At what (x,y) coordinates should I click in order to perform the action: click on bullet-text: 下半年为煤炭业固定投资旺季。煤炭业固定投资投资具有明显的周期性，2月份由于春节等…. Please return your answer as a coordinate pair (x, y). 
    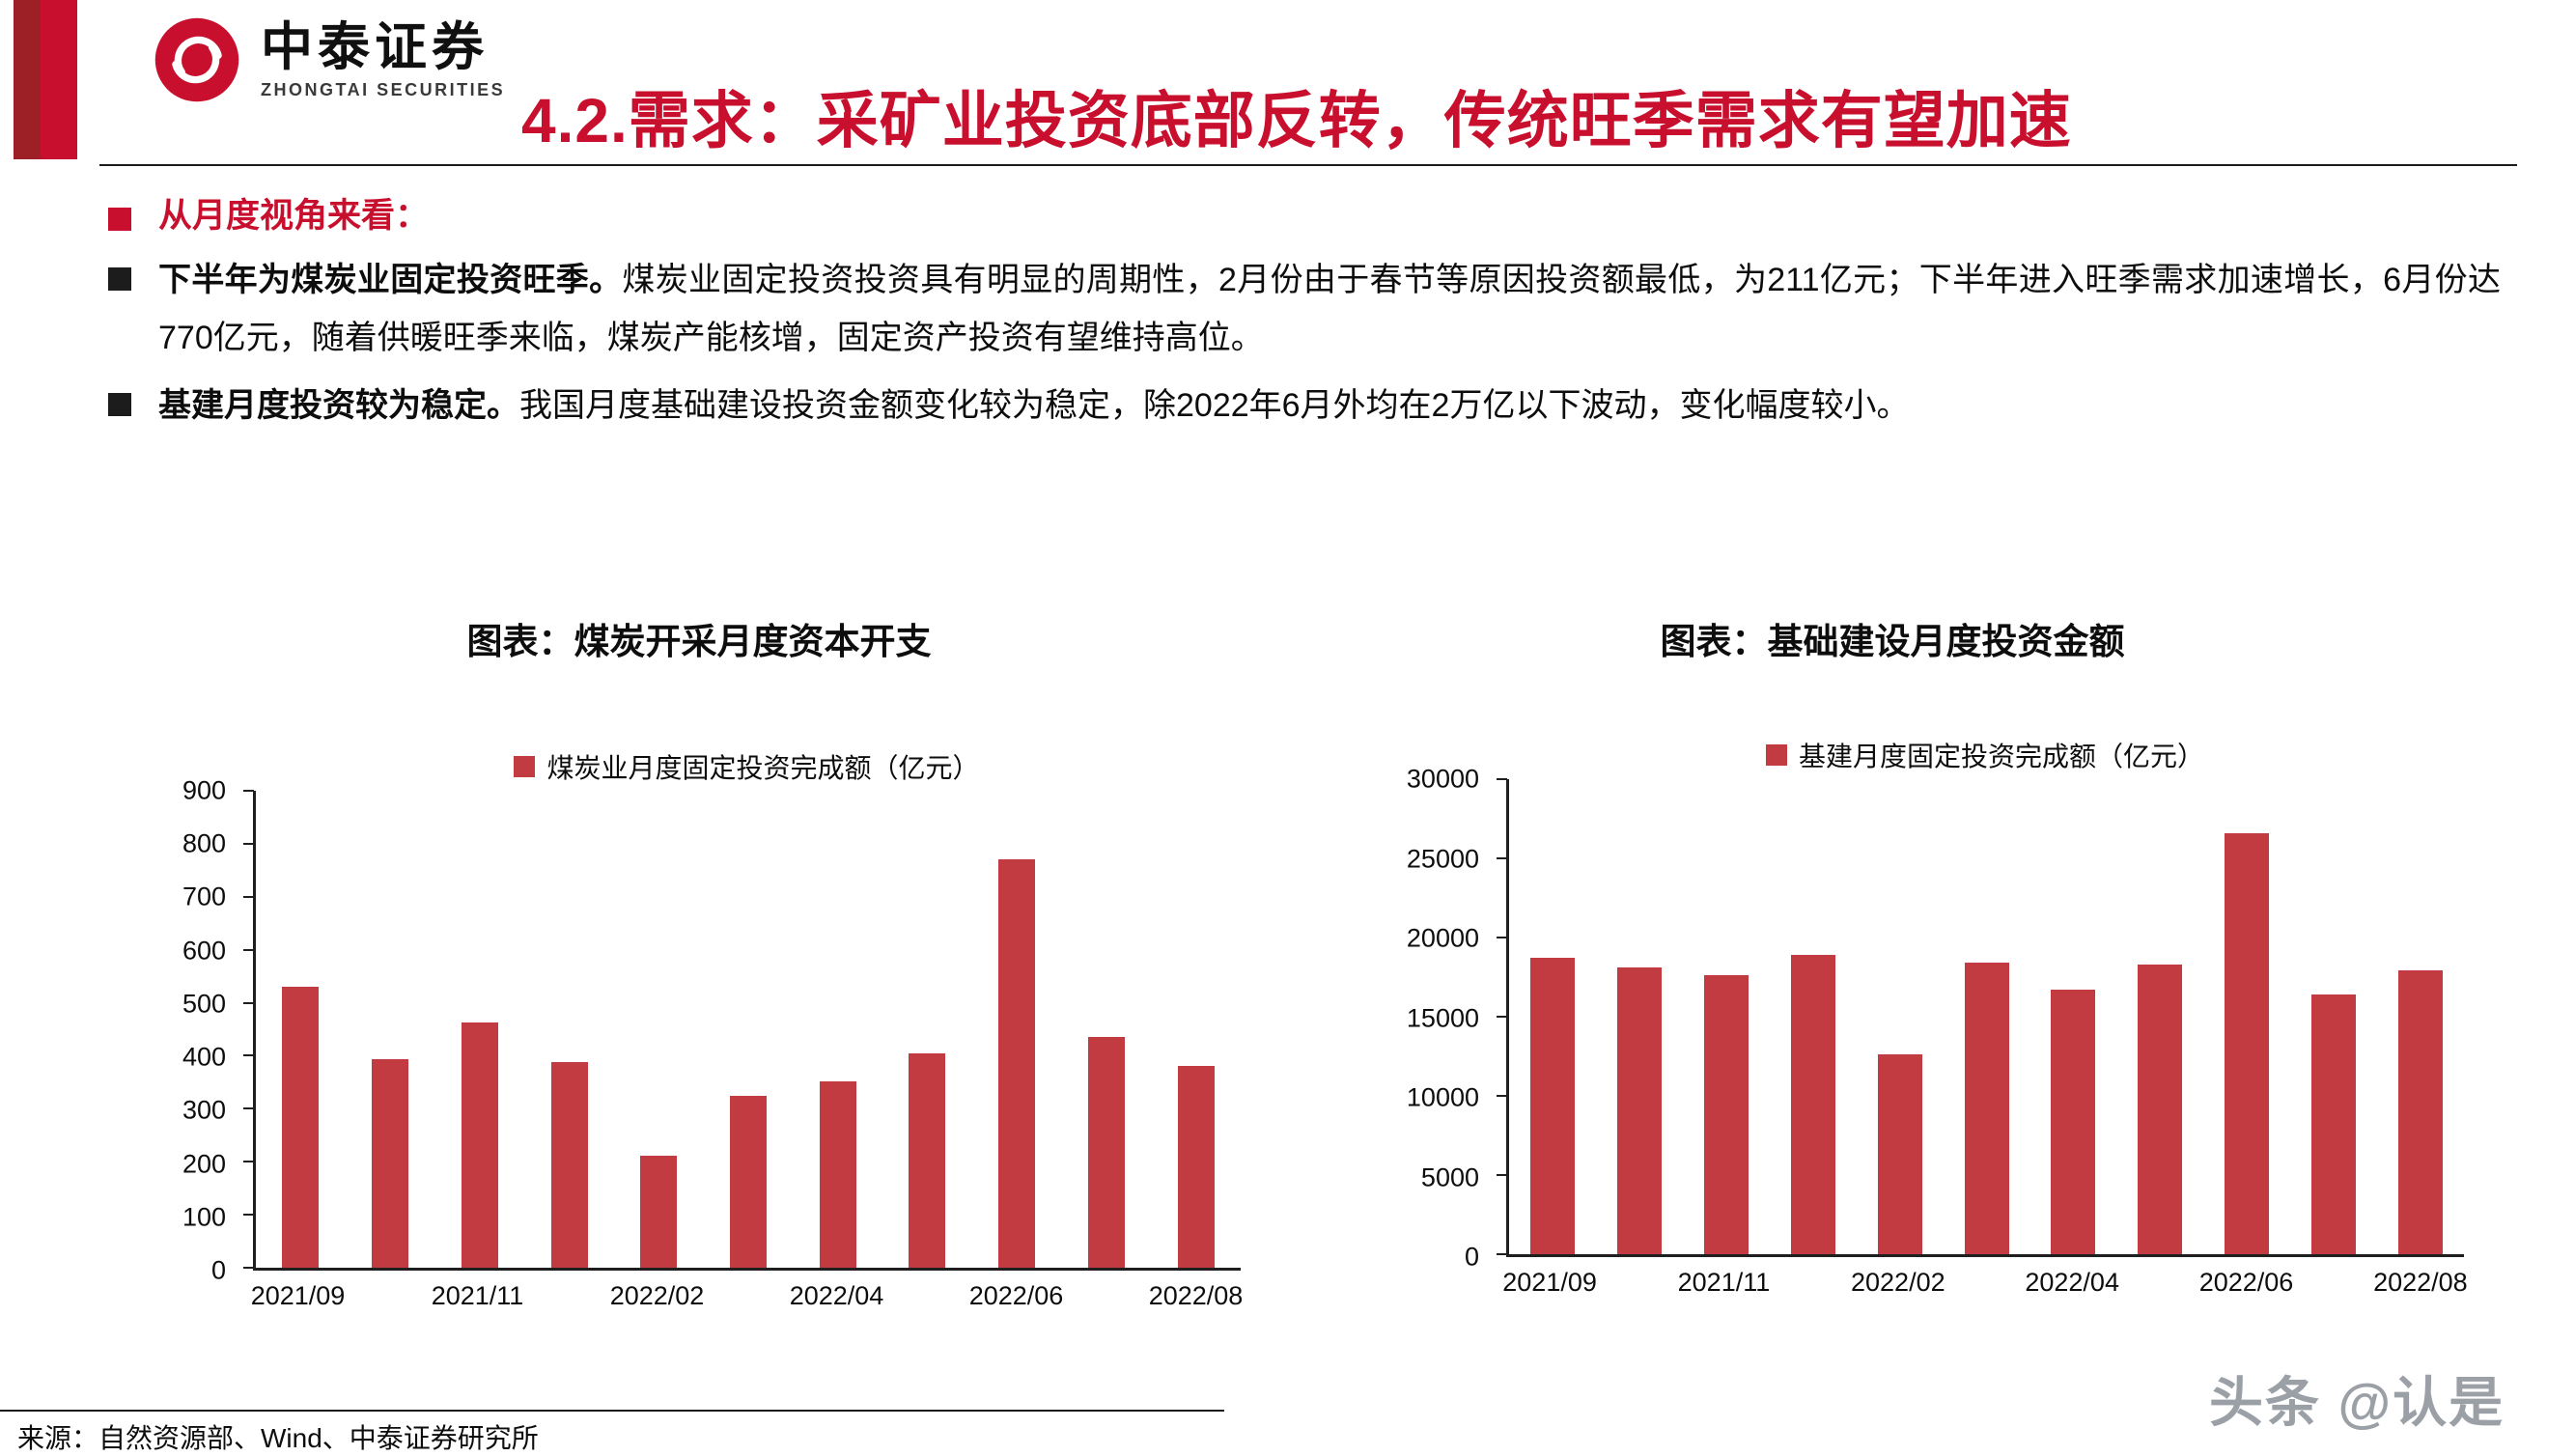
    Looking at the image, I should click on (1329, 310).